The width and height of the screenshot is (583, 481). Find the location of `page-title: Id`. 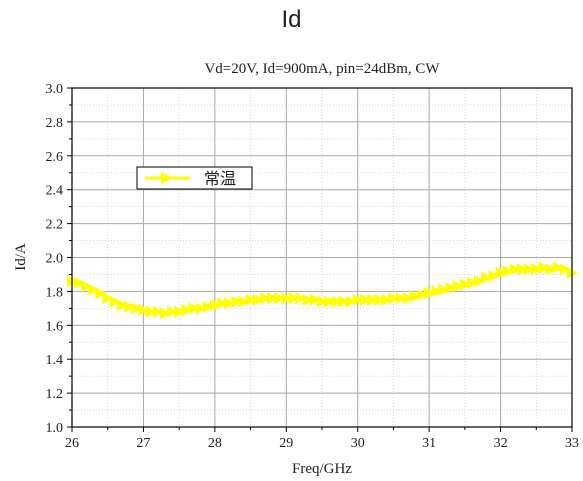

page-title: Id is located at coordinates (291, 19).